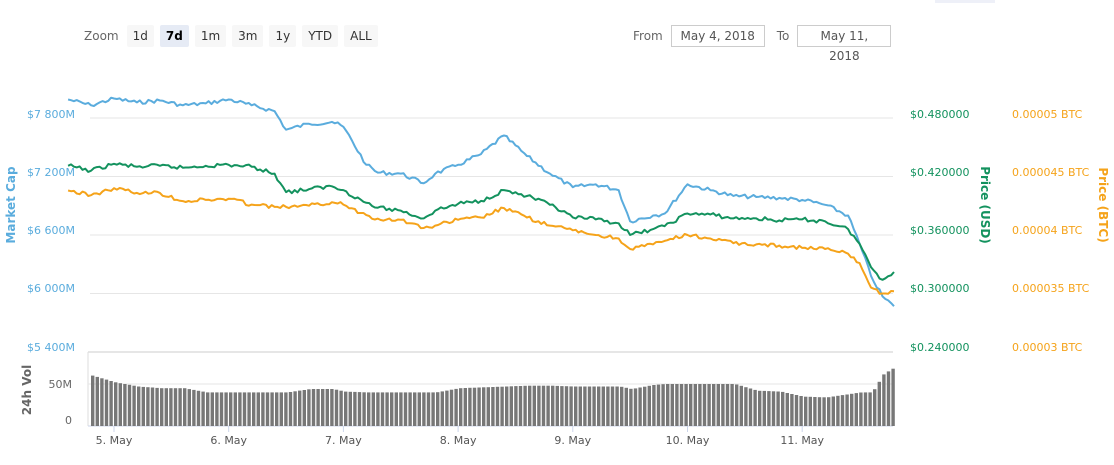 Image resolution: width=1114 pixels, height=465 pixels. Describe the element at coordinates (940, 114) in the screenshot. I see `price-usd-tick: $0.480000` at that location.